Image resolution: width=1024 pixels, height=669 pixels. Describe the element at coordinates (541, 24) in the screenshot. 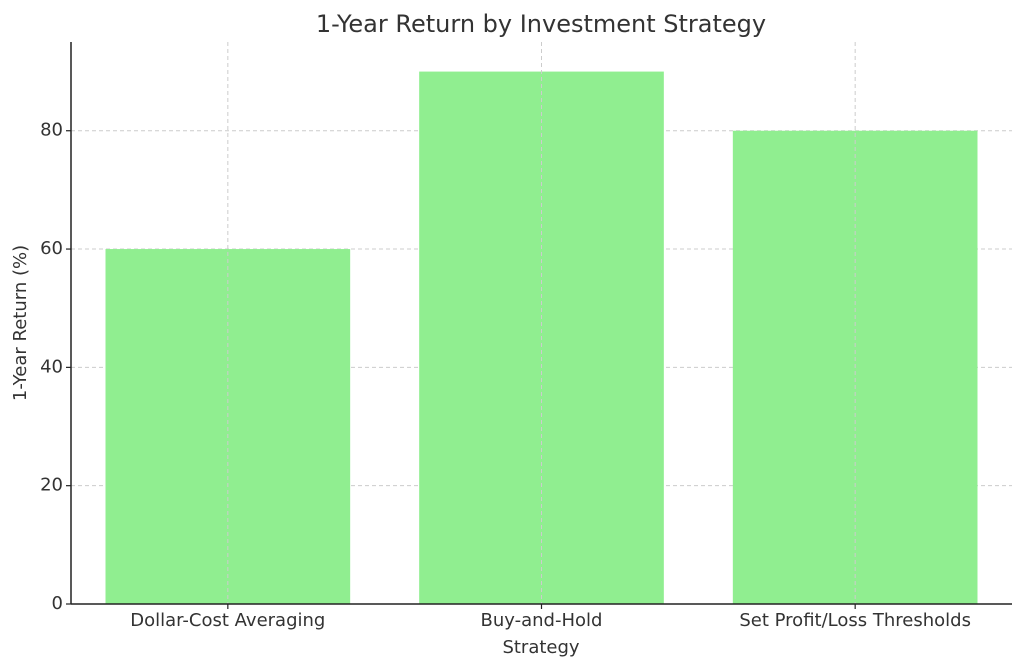

I see `chart-title: 1-Year Return by Investment Strategy` at that location.